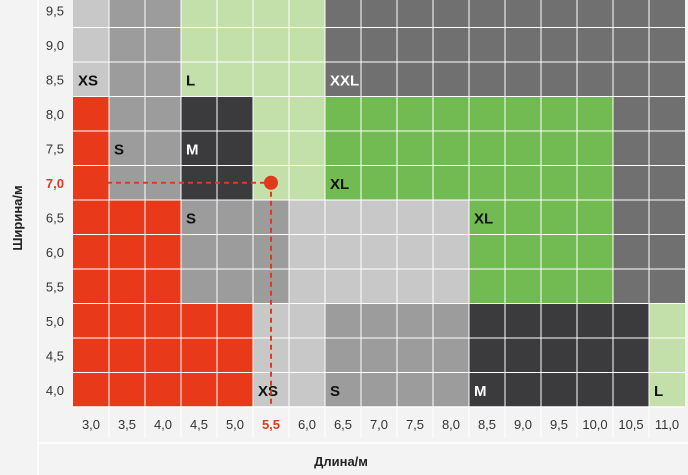 This screenshot has width=688, height=475. I want to click on y-tick-label: 8,5, so click(55, 79).